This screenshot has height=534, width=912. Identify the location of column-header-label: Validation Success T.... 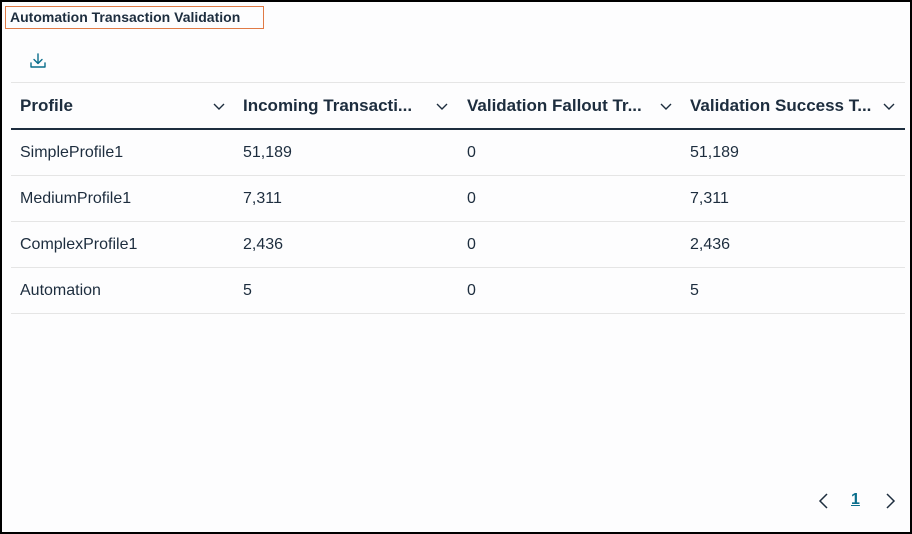
(781, 105).